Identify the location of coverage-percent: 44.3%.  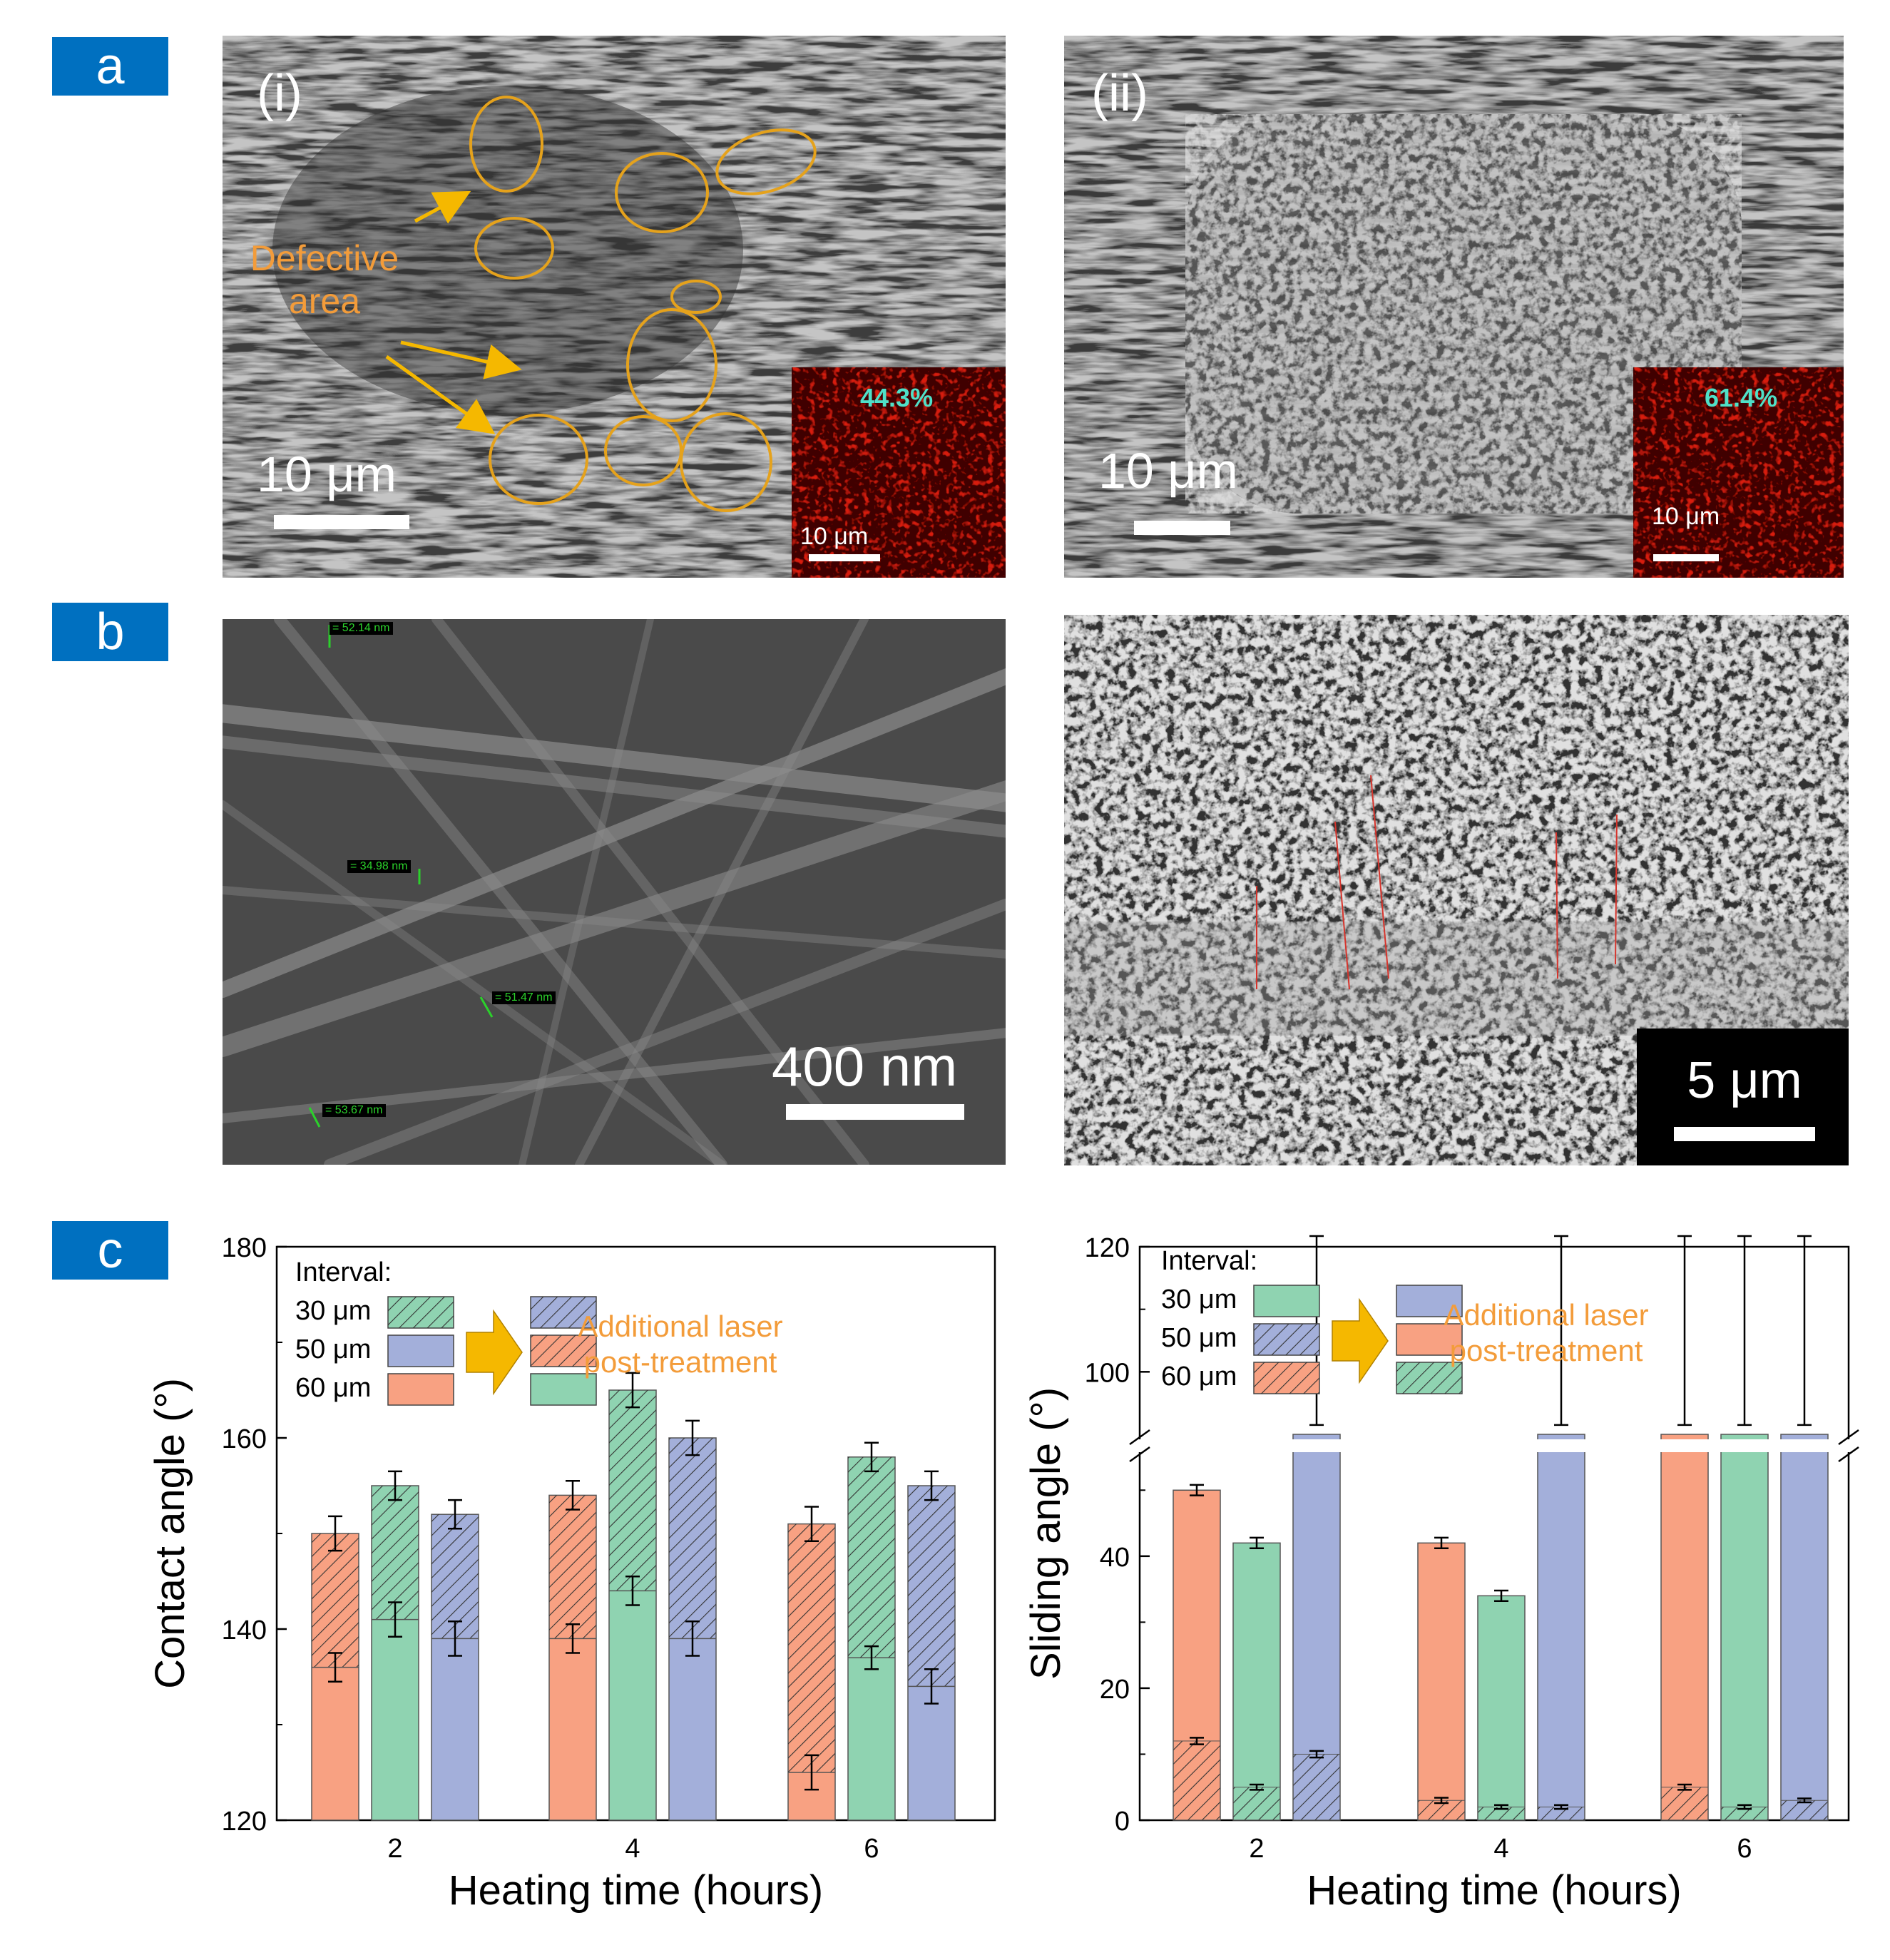
(897, 397).